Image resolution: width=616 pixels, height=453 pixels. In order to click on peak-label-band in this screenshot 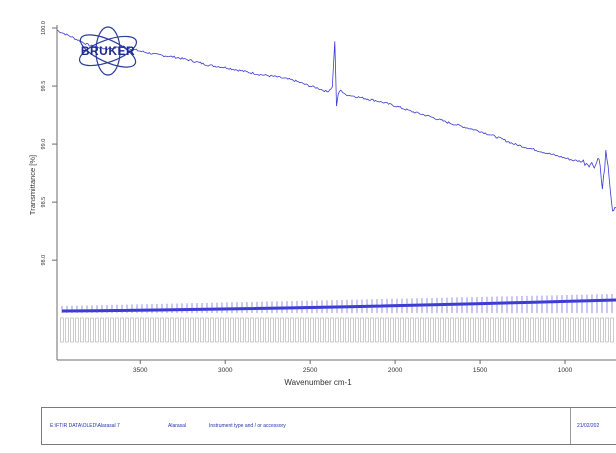, I will do `click(338, 318)`.